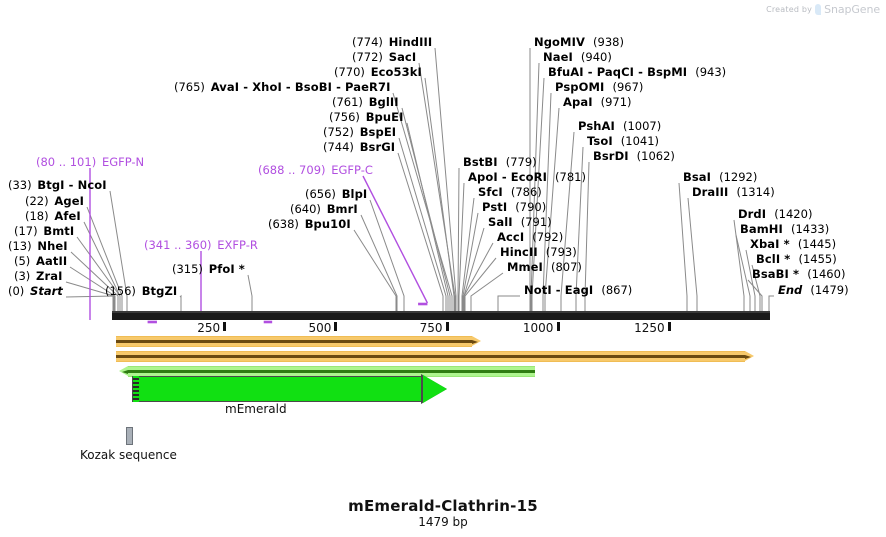 This screenshot has width=886, height=537. I want to click on watermark-prefix: Created by, so click(789, 9).